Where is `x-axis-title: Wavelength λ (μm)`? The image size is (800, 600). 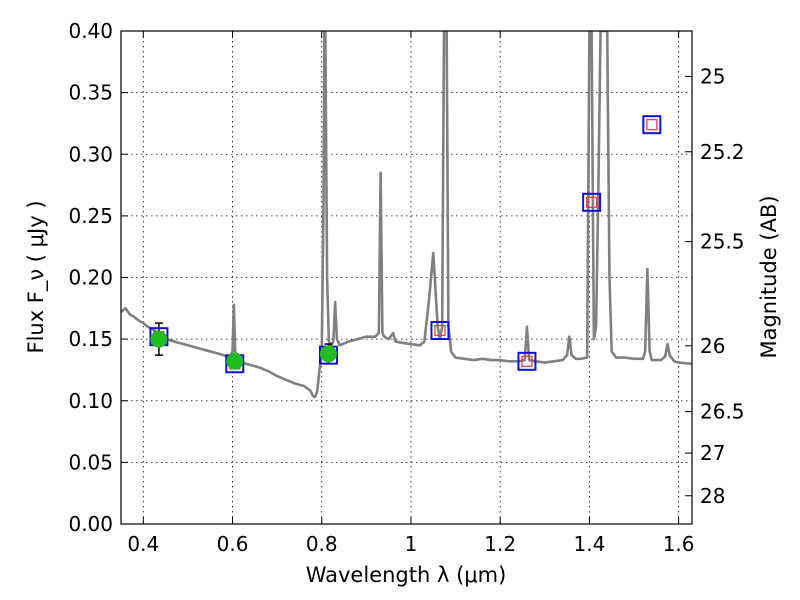 x-axis-title: Wavelength λ (μm) is located at coordinates (406, 575).